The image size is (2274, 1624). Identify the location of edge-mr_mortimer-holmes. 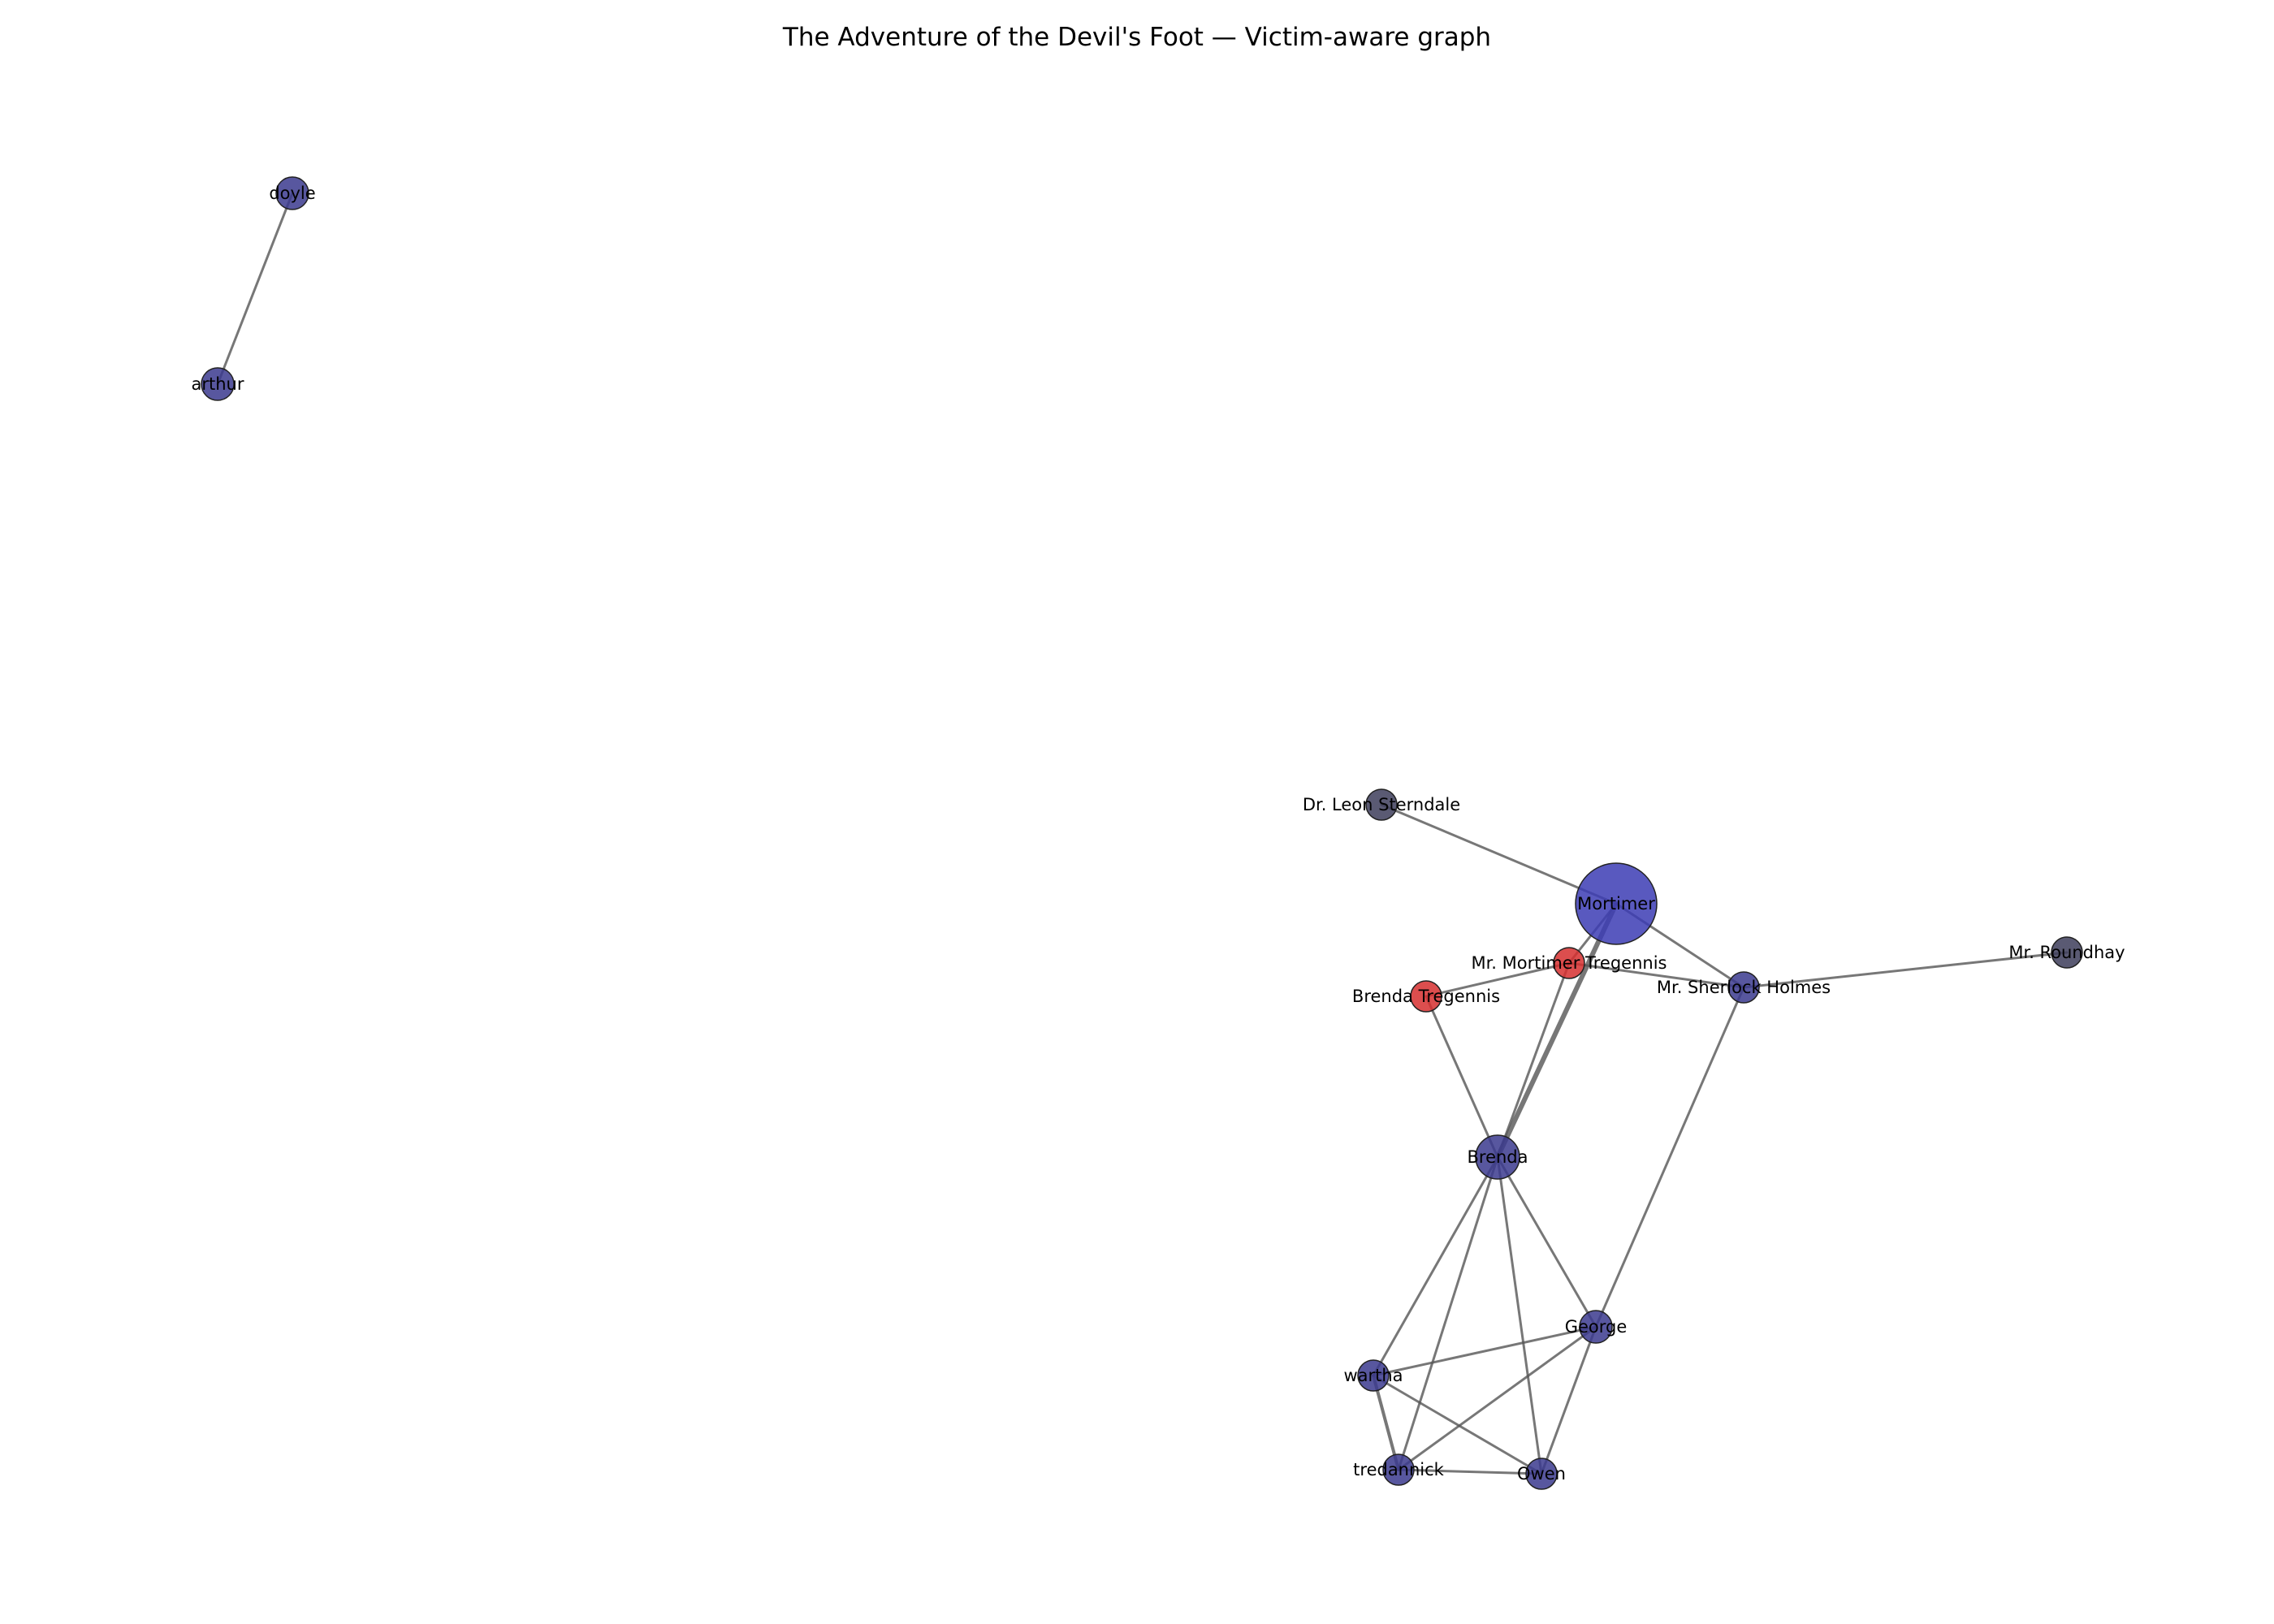
(1656, 975).